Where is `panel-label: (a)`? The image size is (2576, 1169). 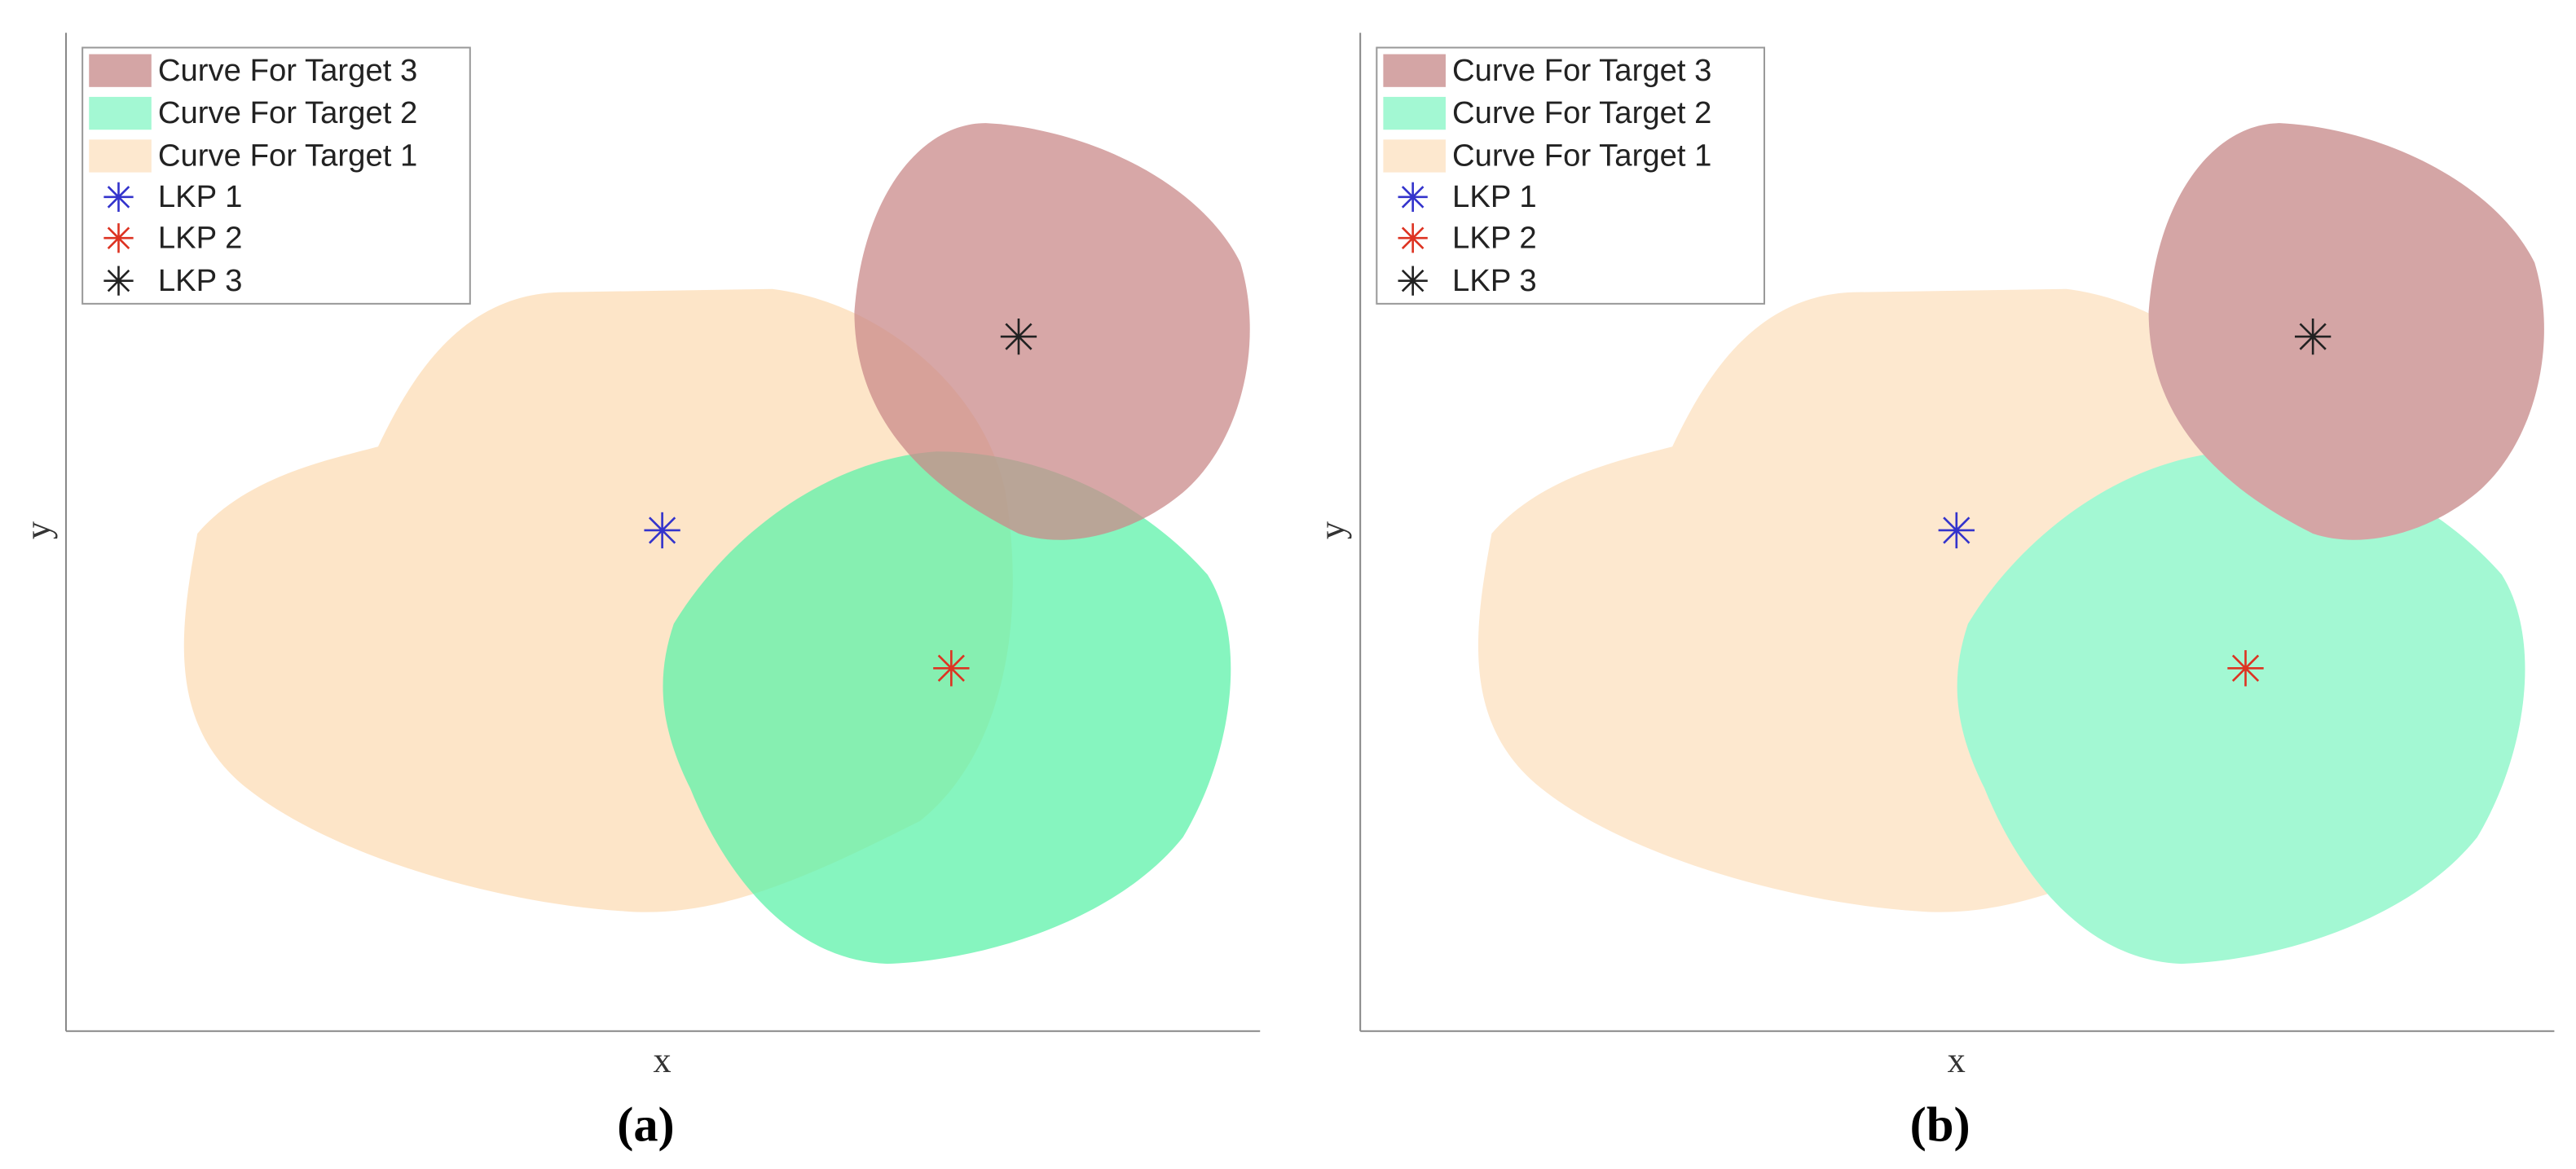 panel-label: (a) is located at coordinates (646, 1125).